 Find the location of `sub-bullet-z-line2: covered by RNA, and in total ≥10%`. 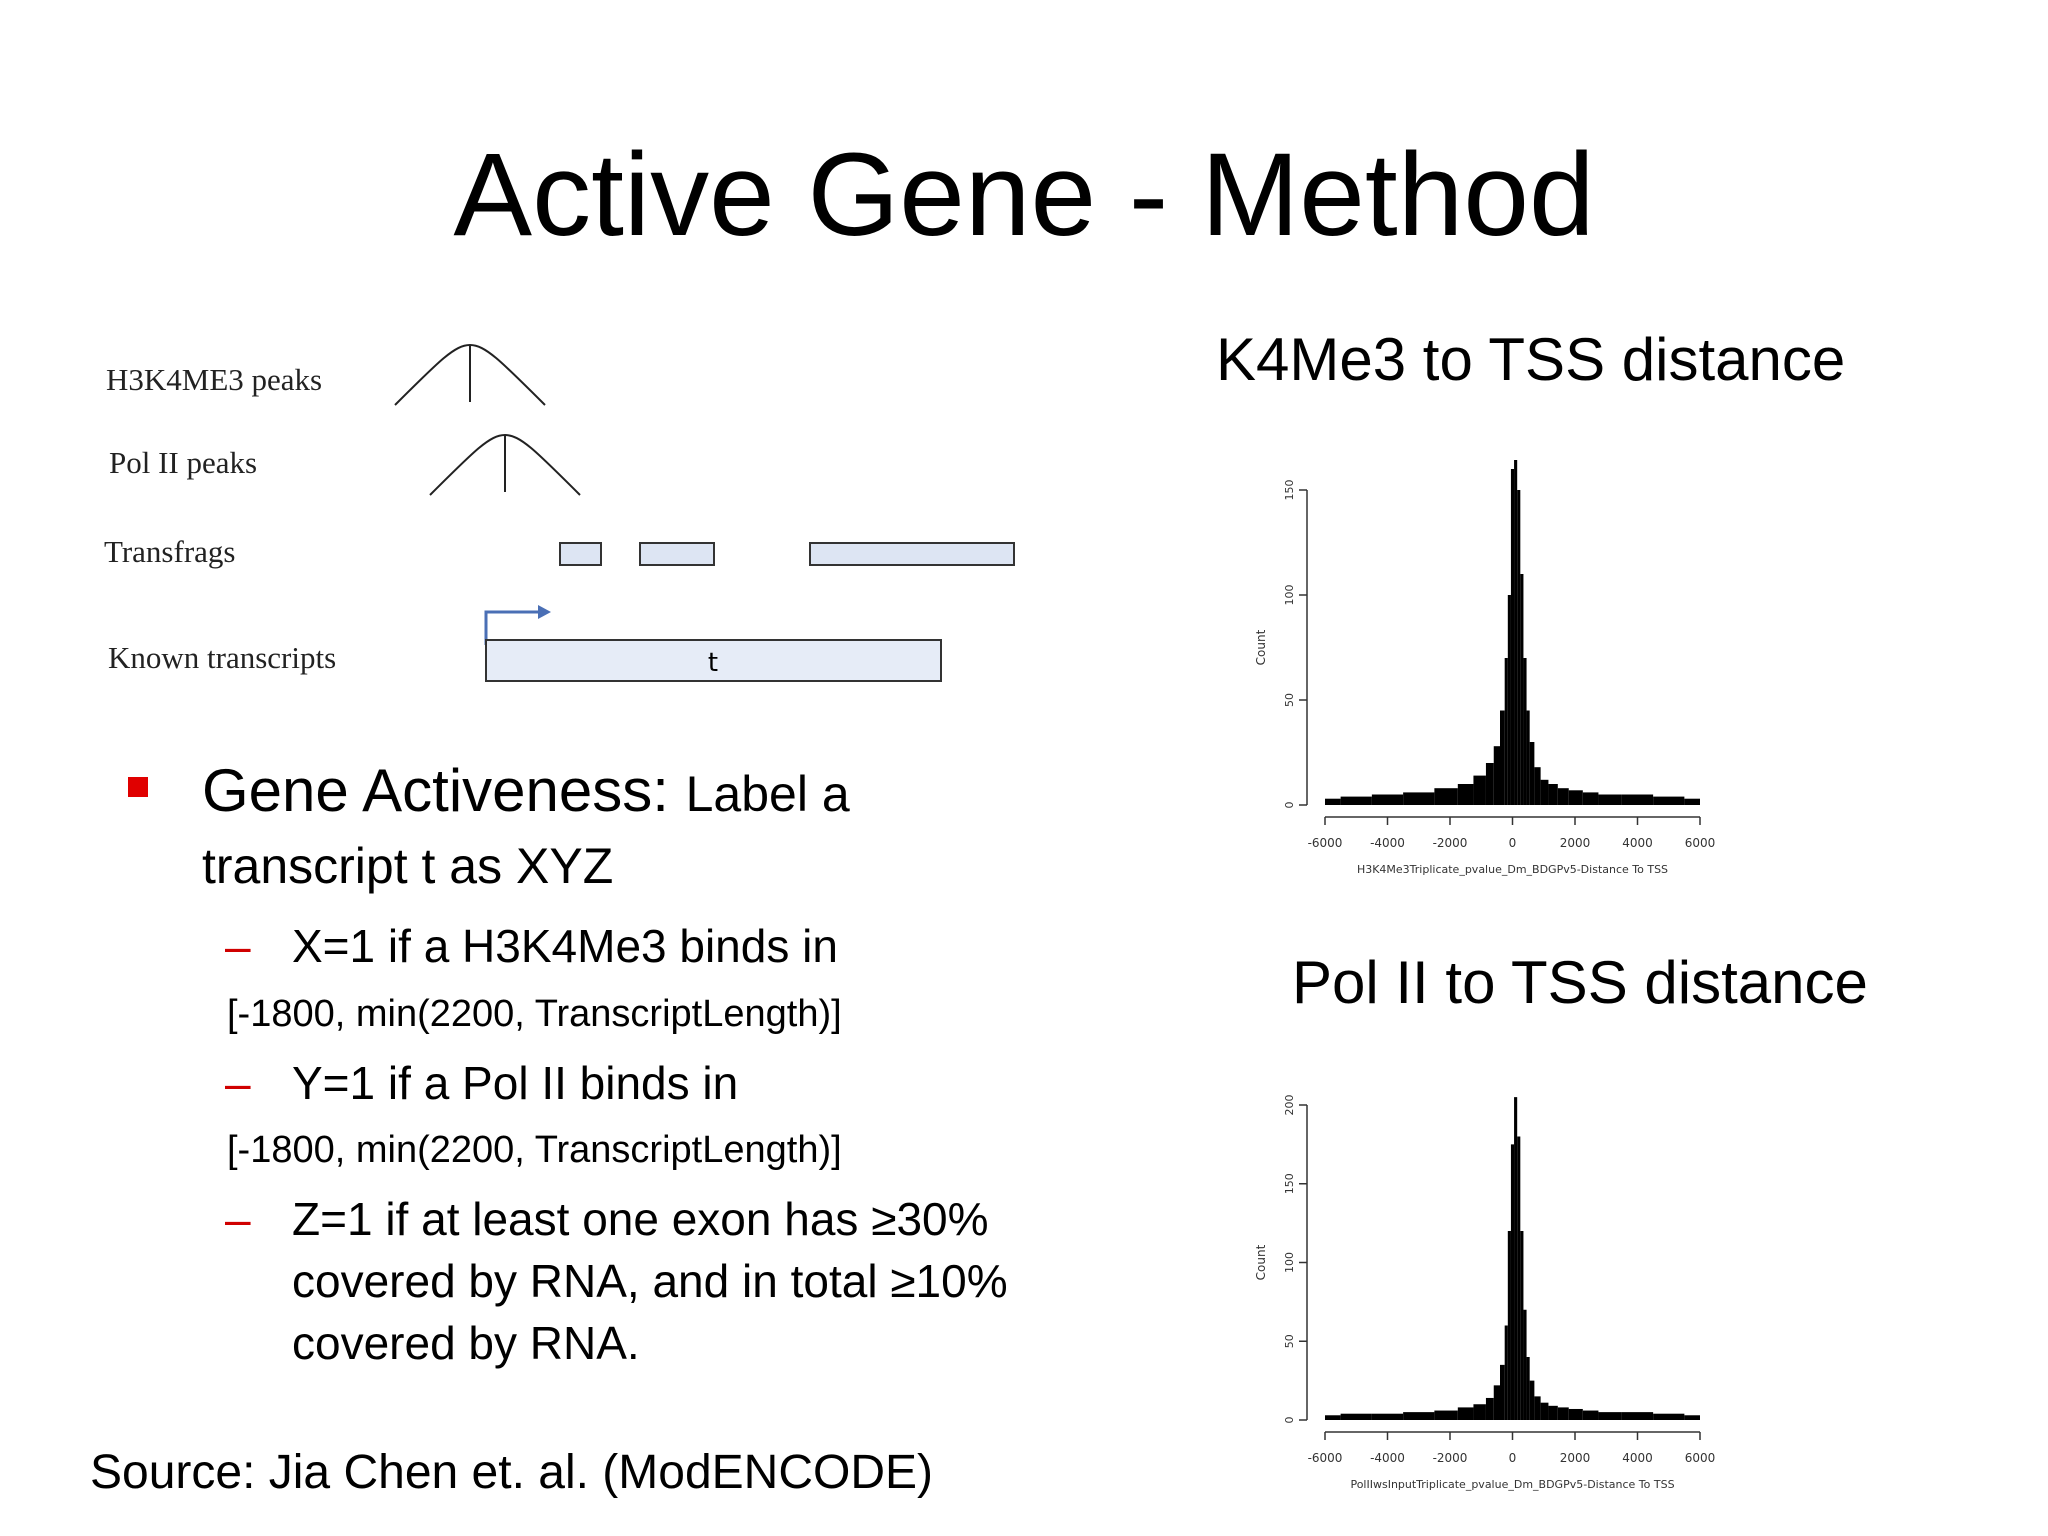

sub-bullet-z-line2: covered by RNA, and in total ≥10% is located at coordinates (650, 1281).